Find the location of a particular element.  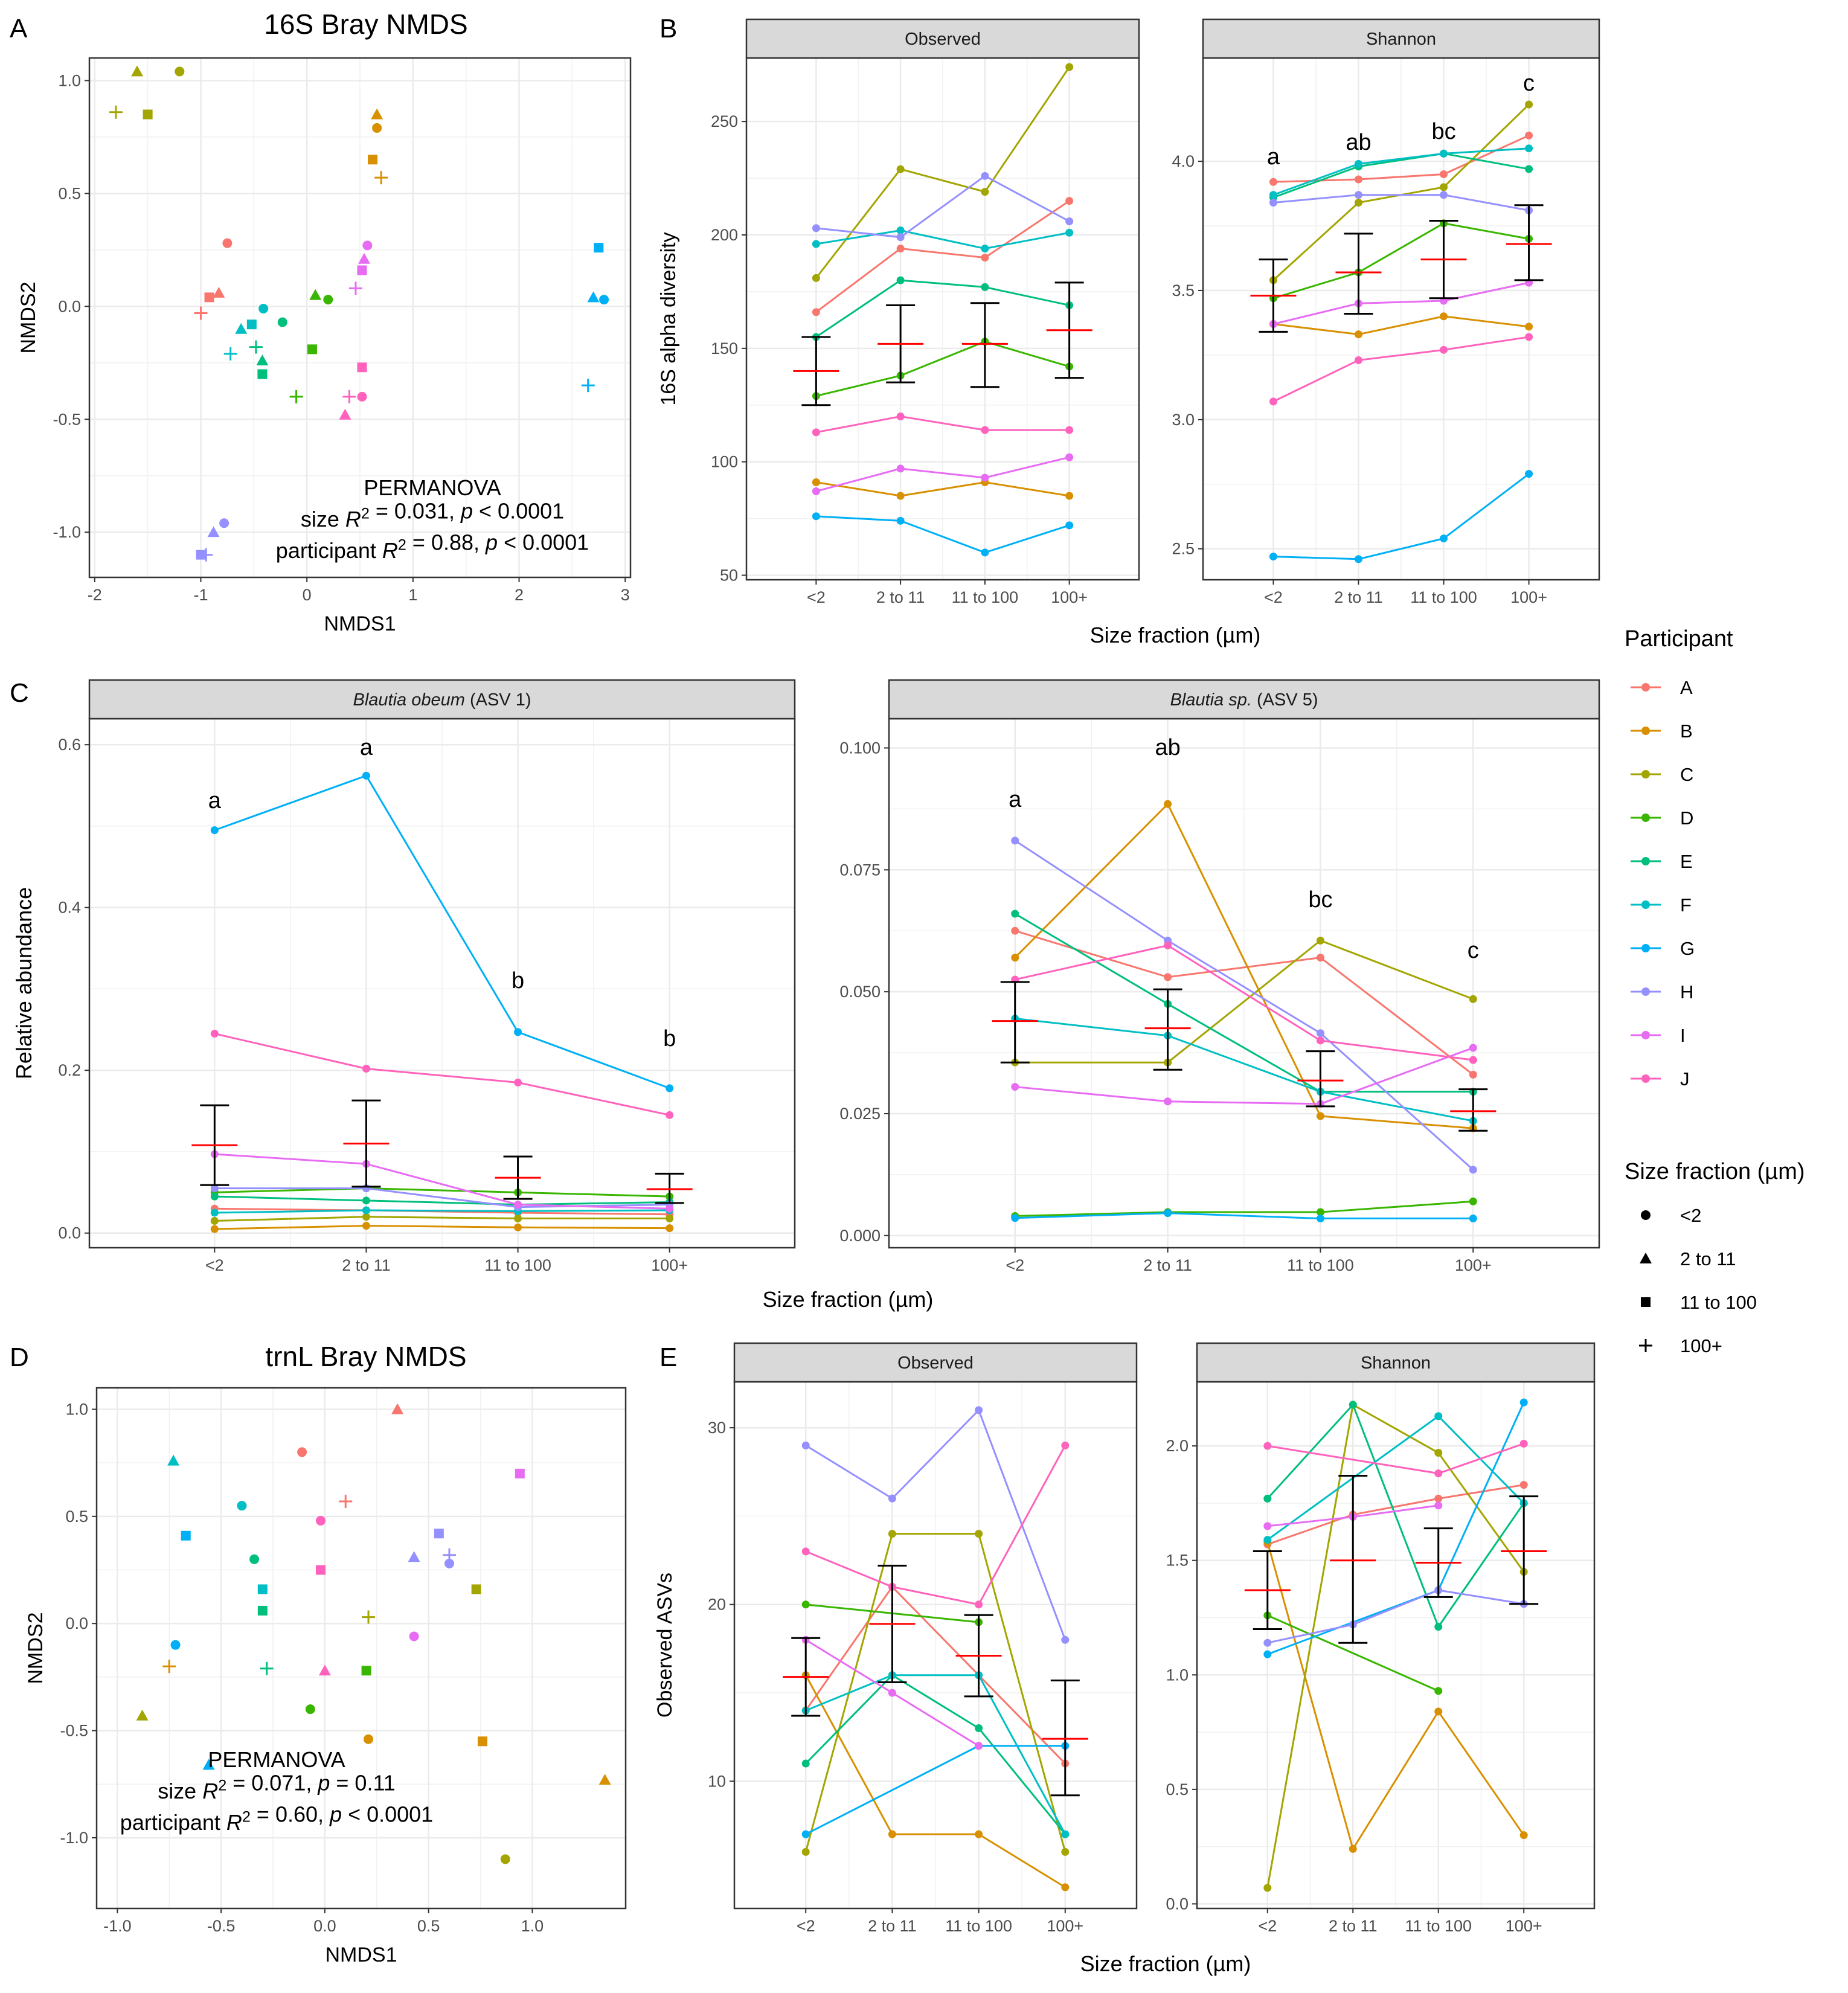

panel-letter-E: E is located at coordinates (668, 1357).